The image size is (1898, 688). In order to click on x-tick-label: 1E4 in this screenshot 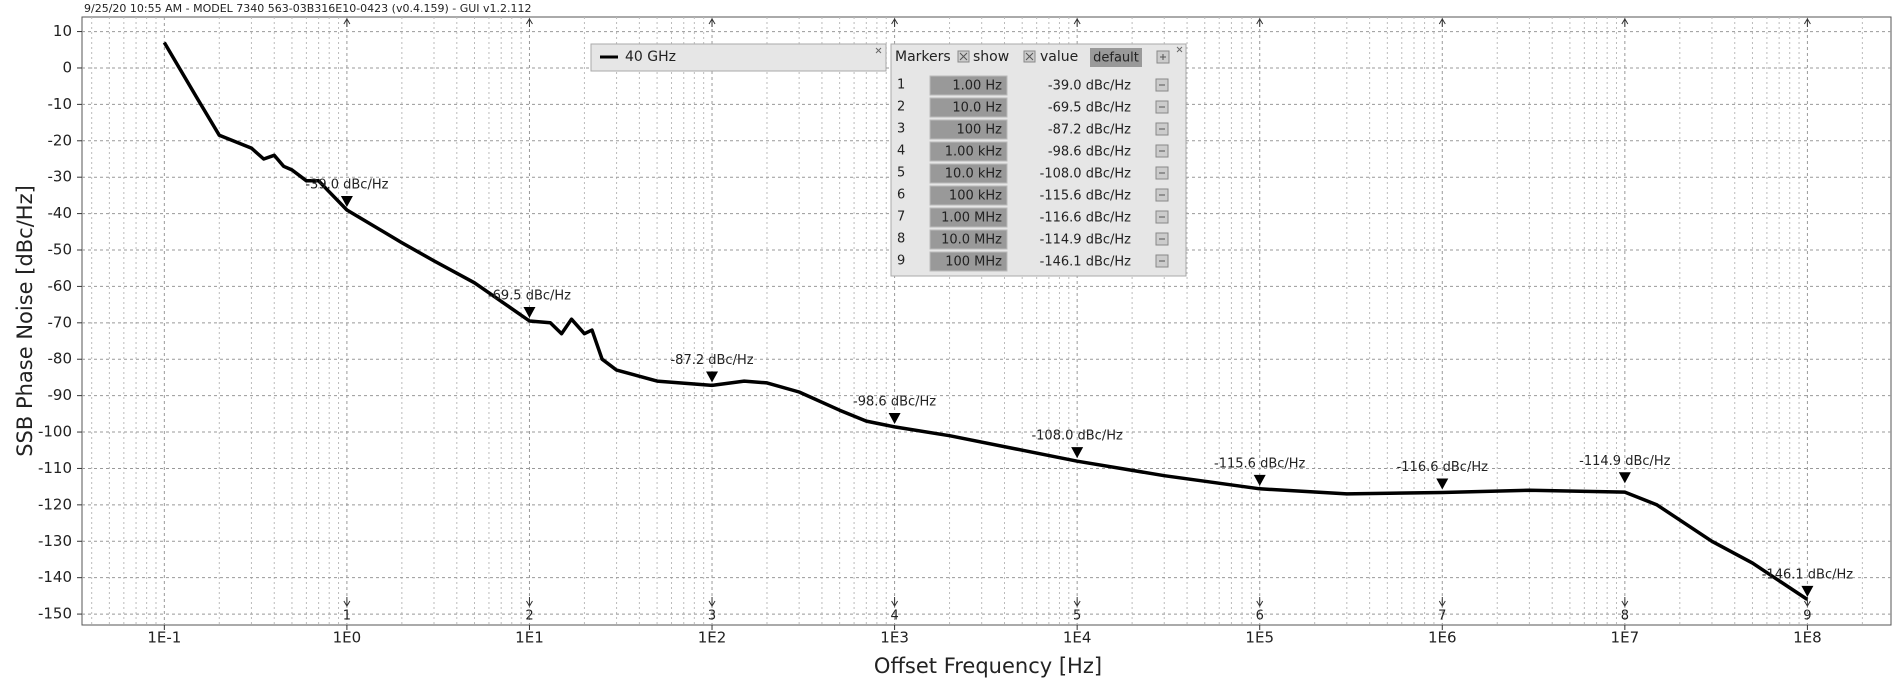, I will do `click(1077, 638)`.